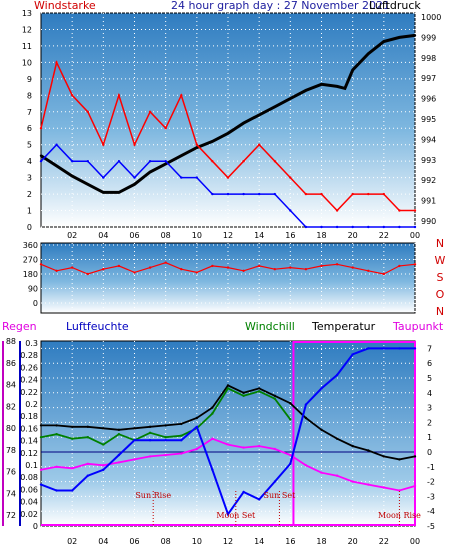 This screenshot has height=550, width=462. What do you see at coordinates (153, 495) in the screenshot?
I see `astro-label: Sun Rise` at bounding box center [153, 495].